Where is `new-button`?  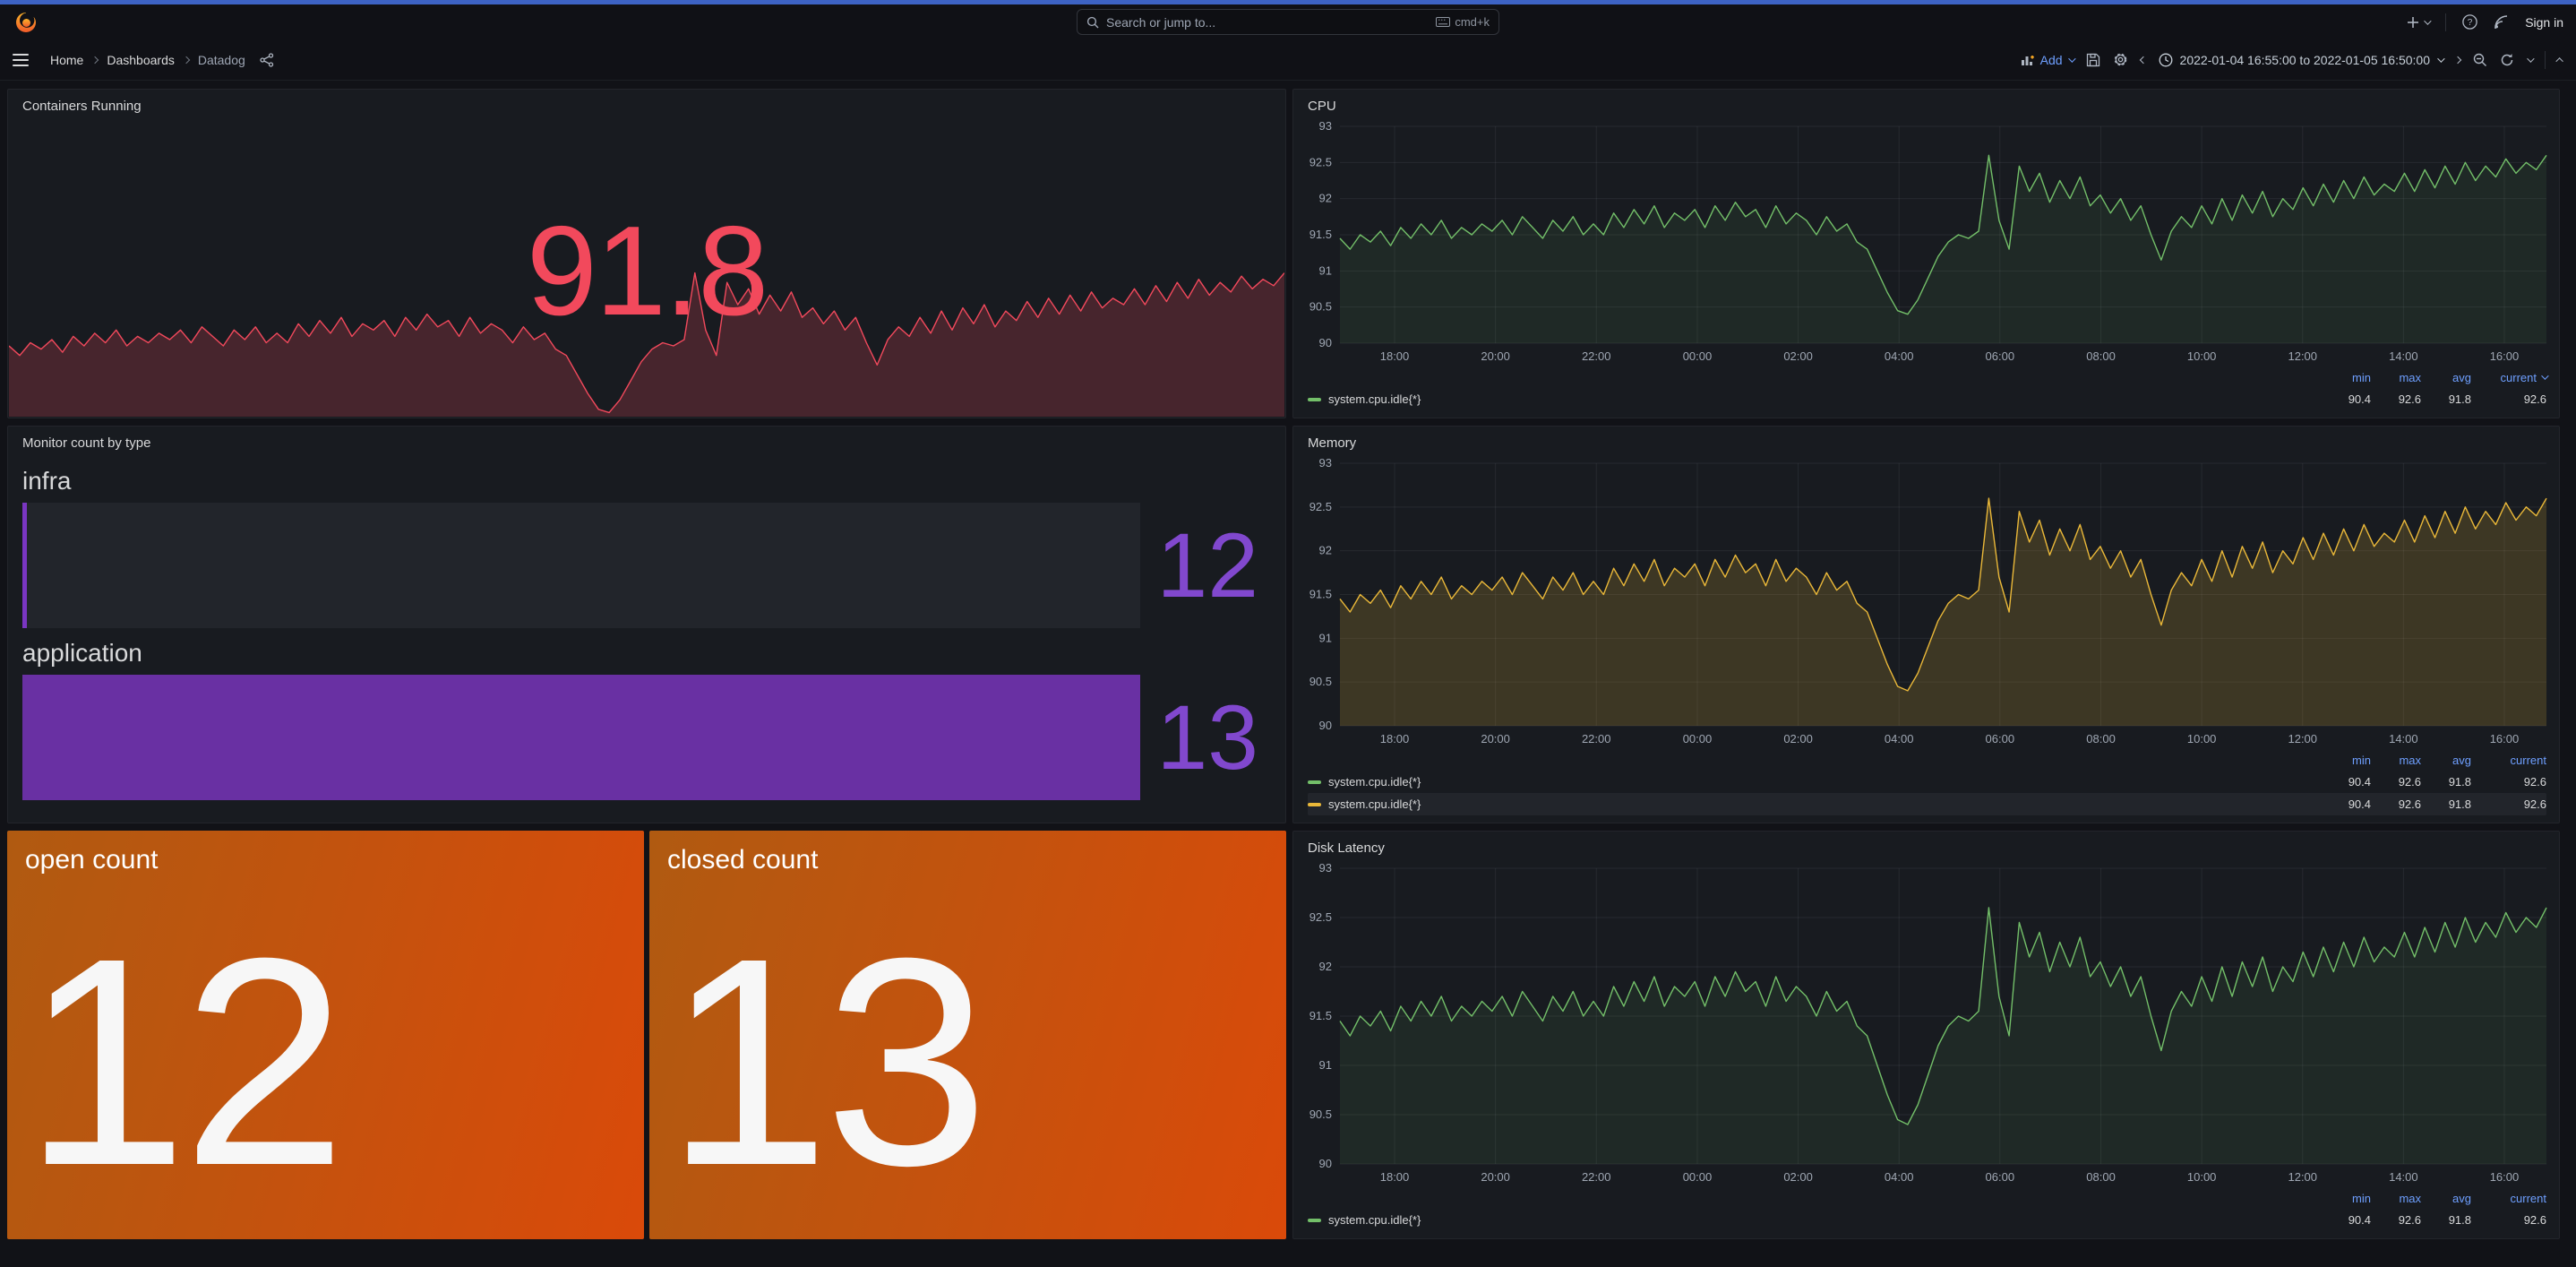 new-button is located at coordinates (2419, 22).